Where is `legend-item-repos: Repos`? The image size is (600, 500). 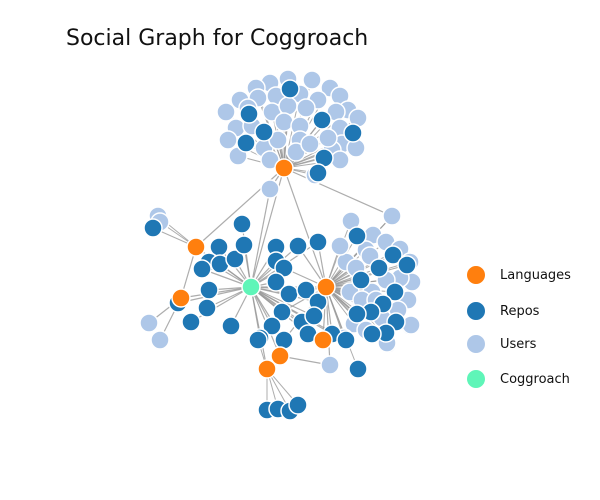 legend-item-repos: Repos is located at coordinates (502, 311).